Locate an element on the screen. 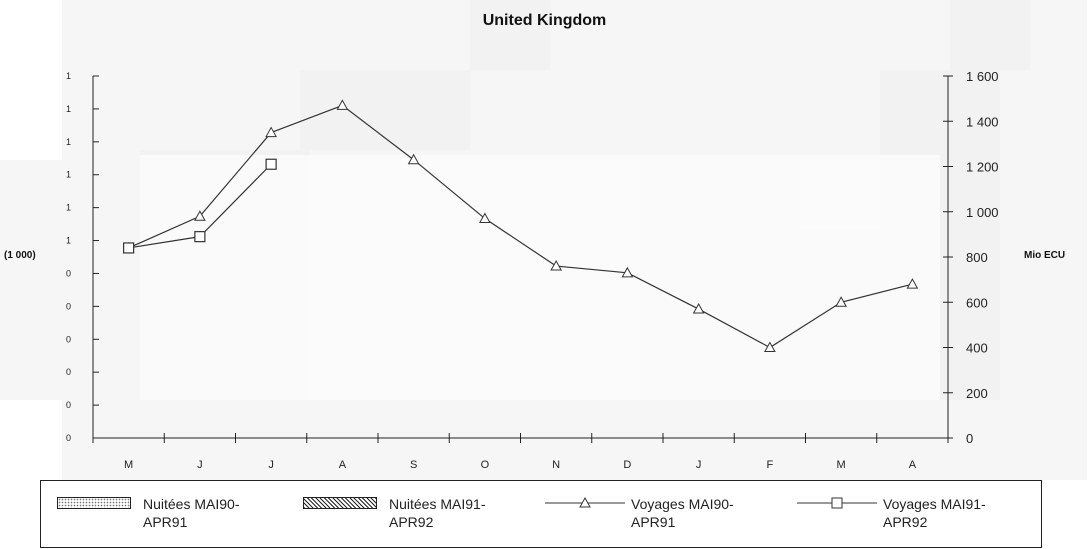  legend-label: Voyages MAI91-APR92 is located at coordinates (934, 513).